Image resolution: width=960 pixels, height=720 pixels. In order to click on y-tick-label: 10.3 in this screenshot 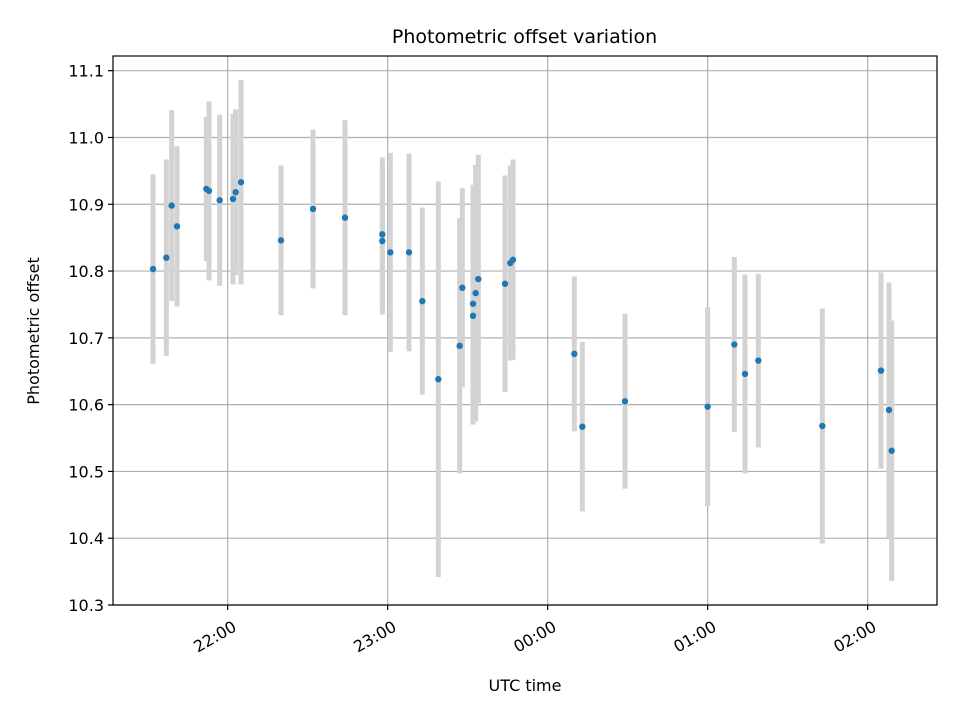, I will do `click(86, 605)`.